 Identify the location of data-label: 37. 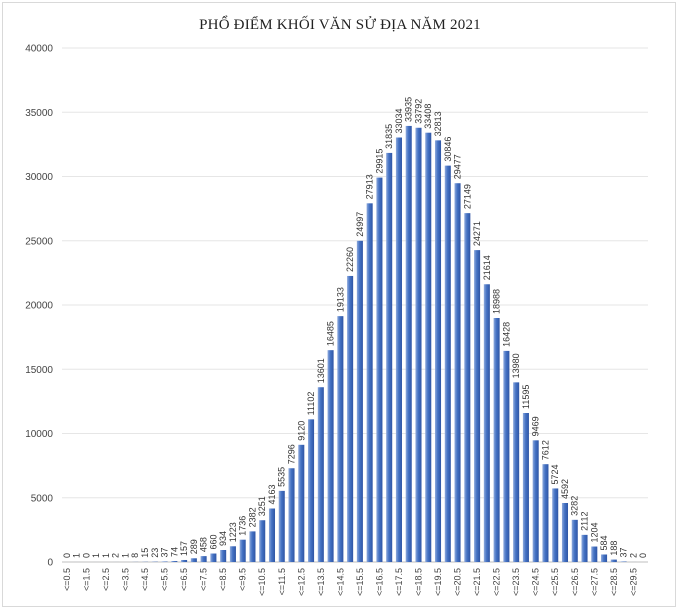
(165, 553).